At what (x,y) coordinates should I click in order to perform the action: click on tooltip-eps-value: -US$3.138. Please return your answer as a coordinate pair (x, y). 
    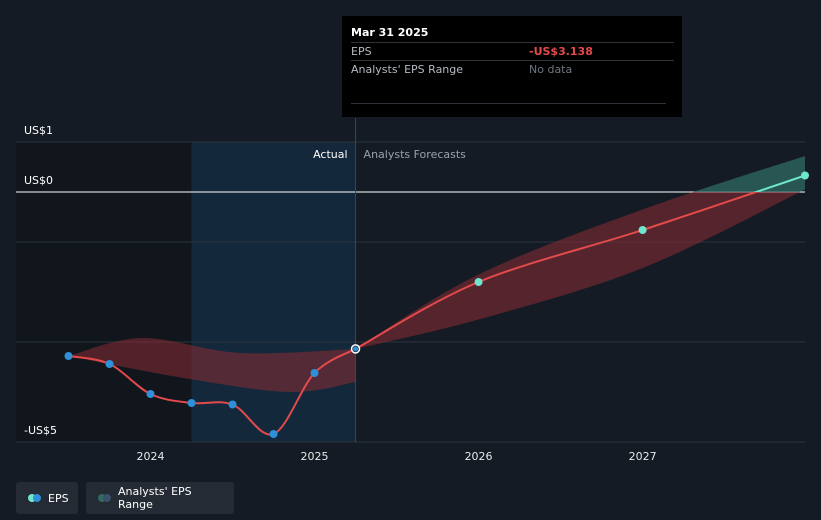
    Looking at the image, I should click on (561, 51).